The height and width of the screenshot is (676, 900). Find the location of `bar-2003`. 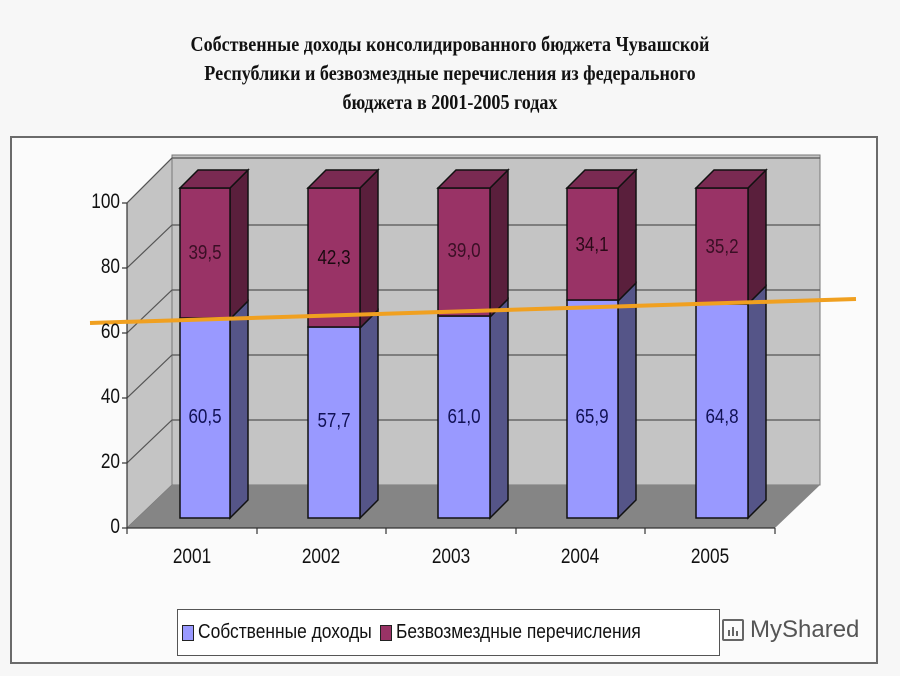

bar-2003 is located at coordinates (473, 344).